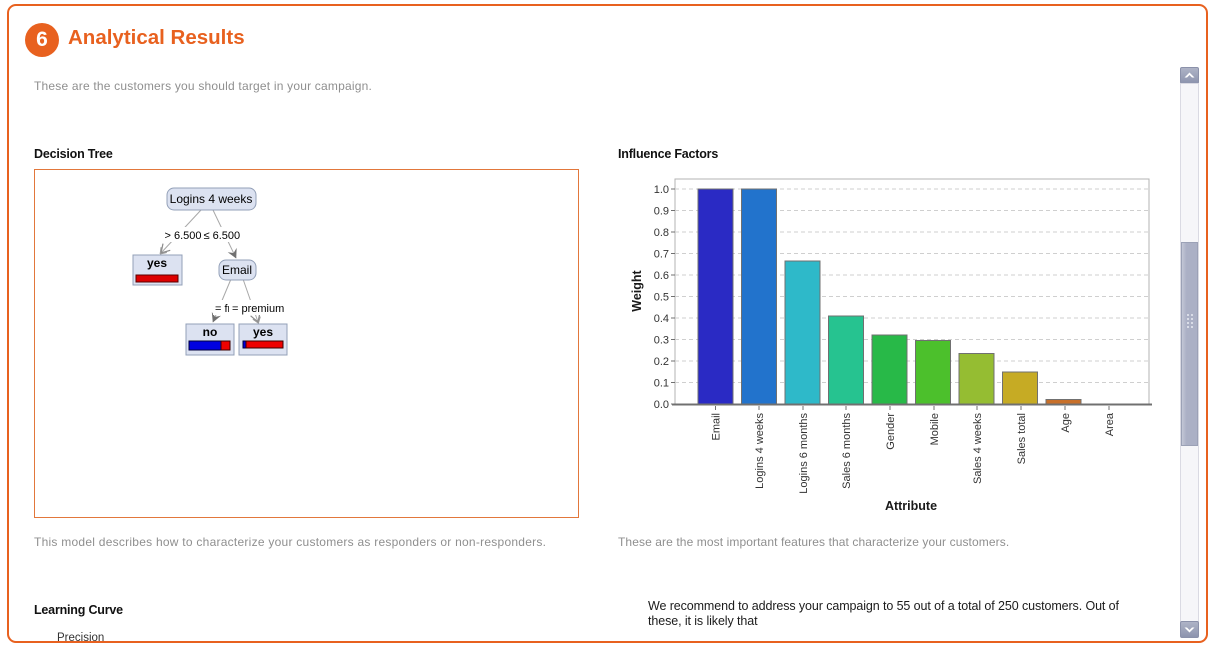 The width and height of the screenshot is (1215, 646). What do you see at coordinates (182, 236) in the screenshot?
I see `svg-text: > 6.500` at bounding box center [182, 236].